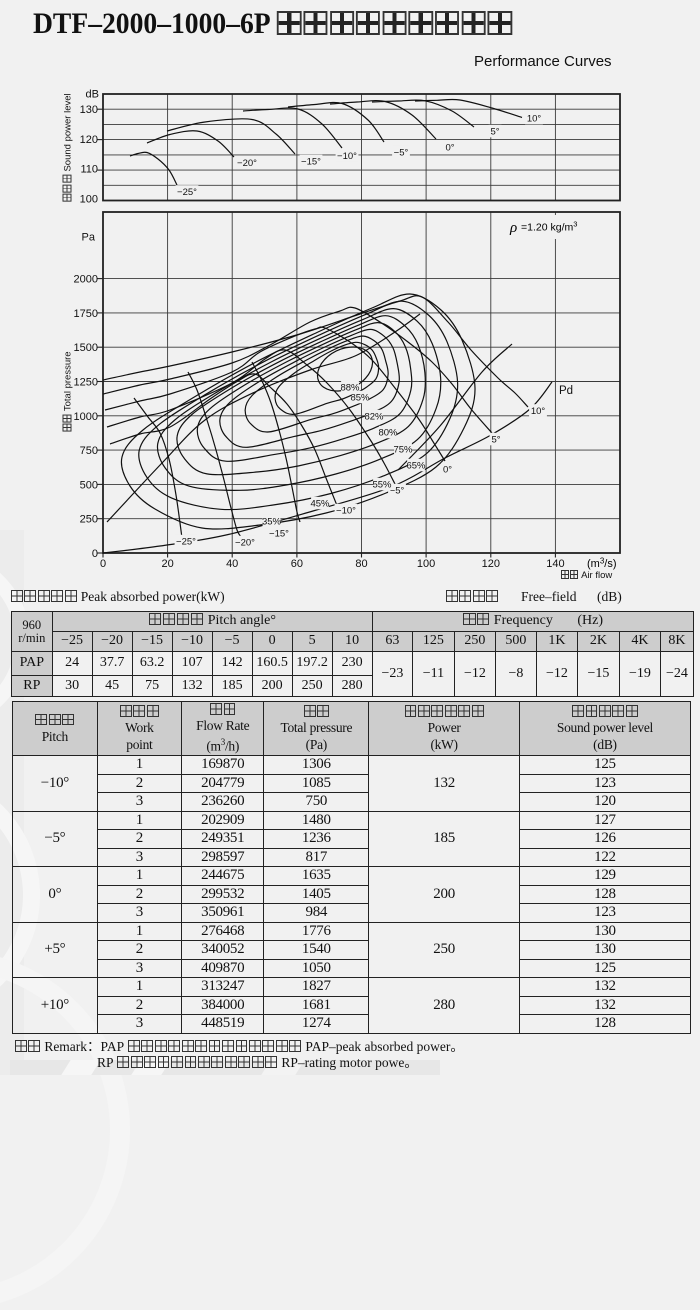  What do you see at coordinates (403, 449) in the screenshot?
I see `svg-text: 75%` at bounding box center [403, 449].